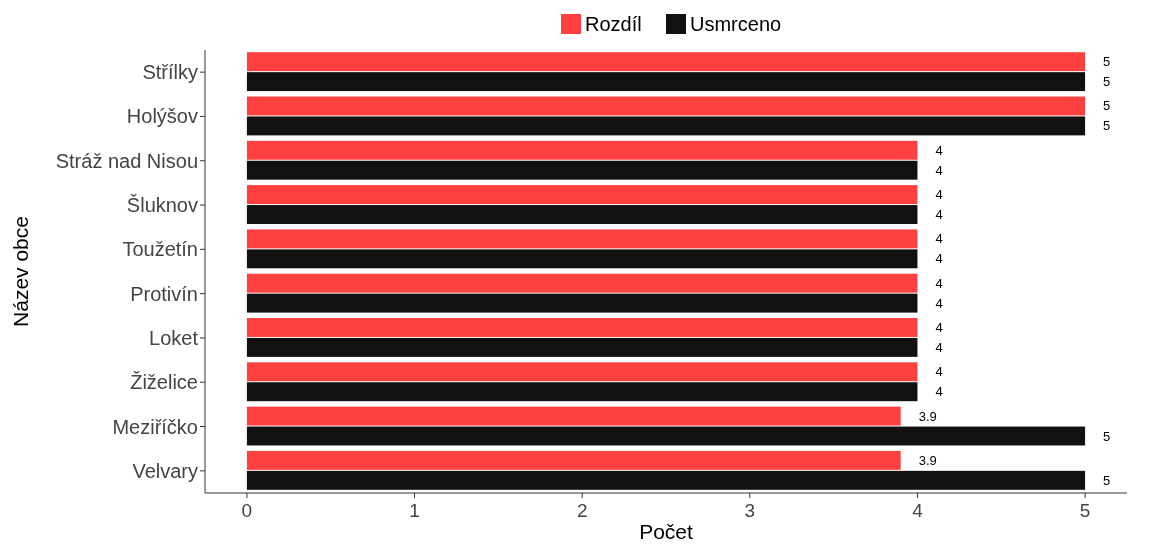 The image size is (1153, 551). What do you see at coordinates (666, 531) in the screenshot?
I see `x-axis-title: Počet` at bounding box center [666, 531].